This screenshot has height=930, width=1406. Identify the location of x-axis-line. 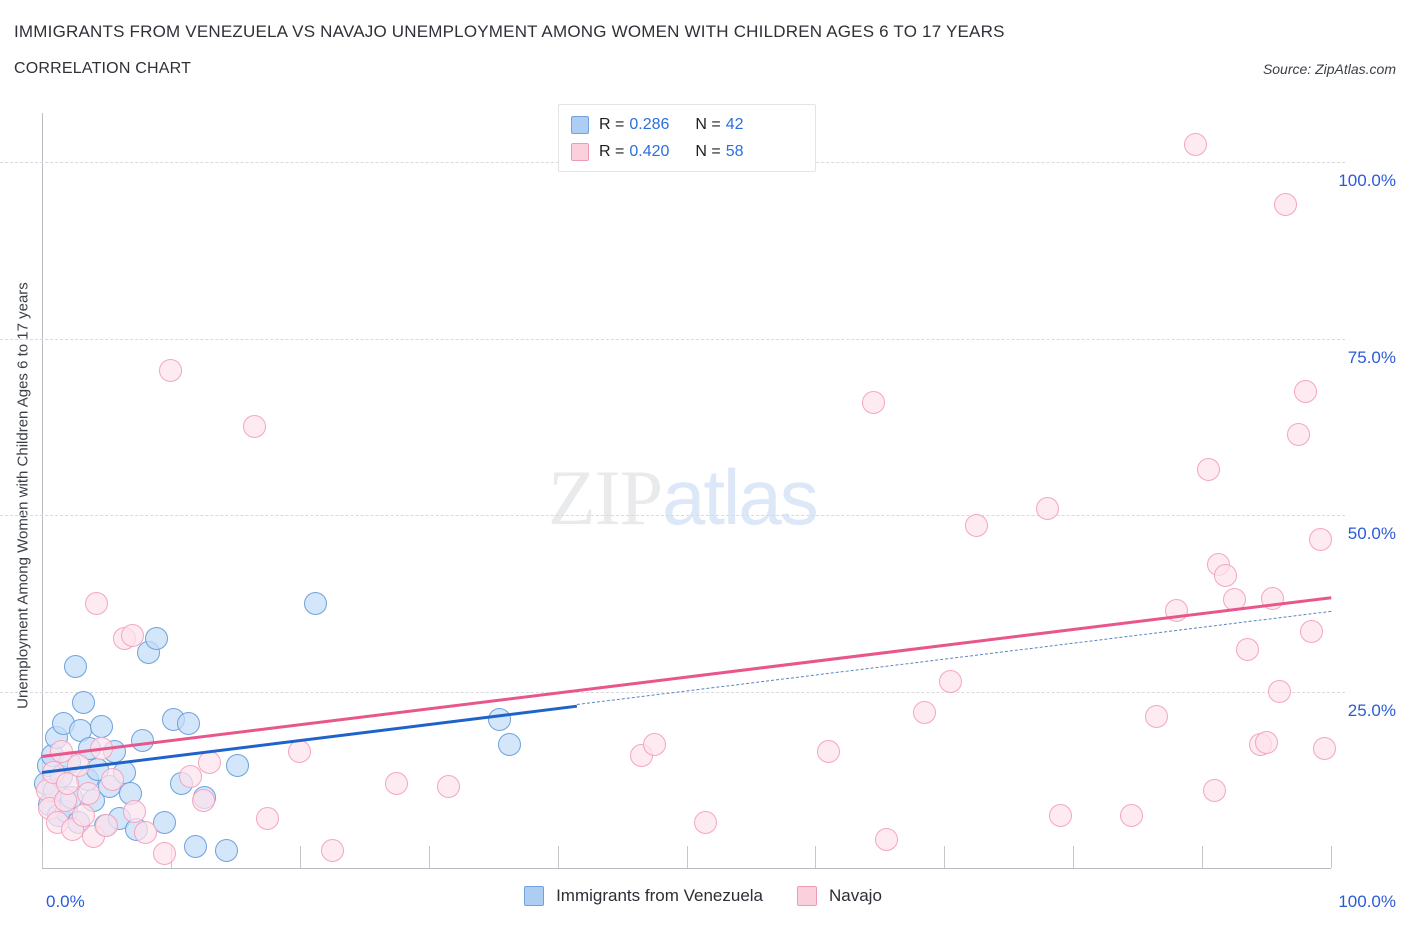
(686, 868).